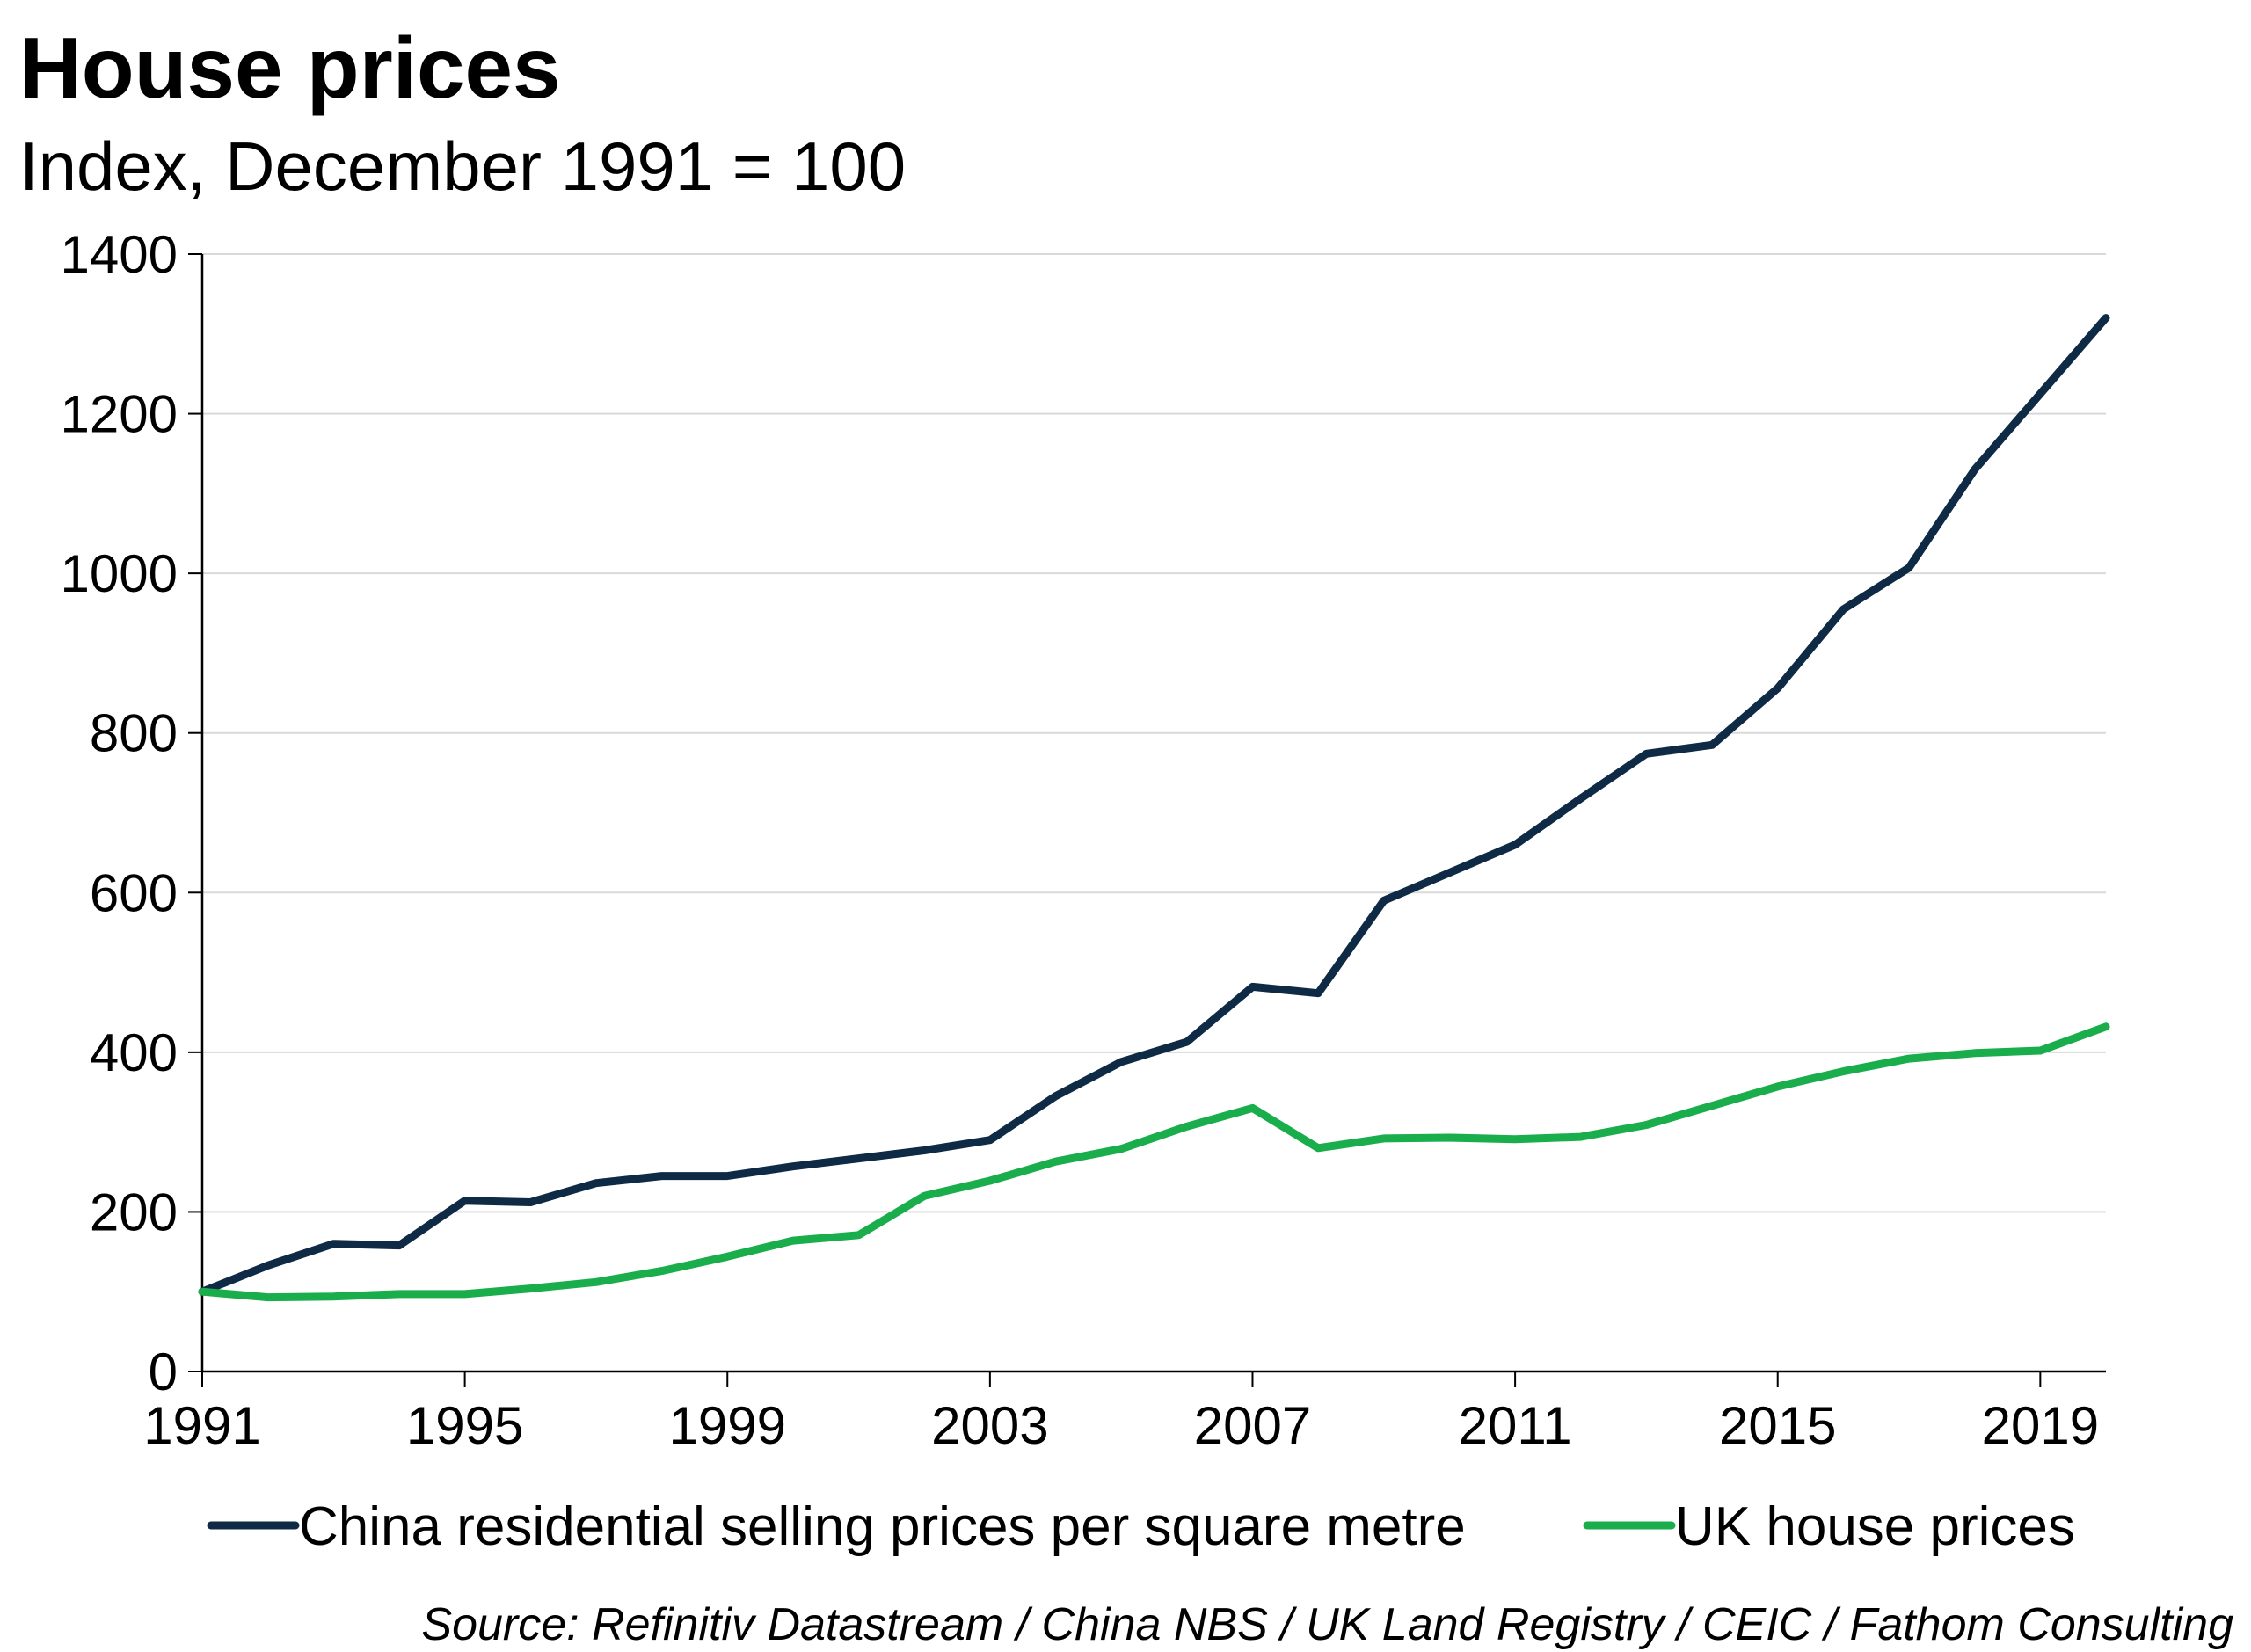 Image resolution: width=2251 pixels, height=1652 pixels. I want to click on x-axis-ticks: 1991 1995 1999 2003 2007 2011 2015 2019, so click(1121, 1414).